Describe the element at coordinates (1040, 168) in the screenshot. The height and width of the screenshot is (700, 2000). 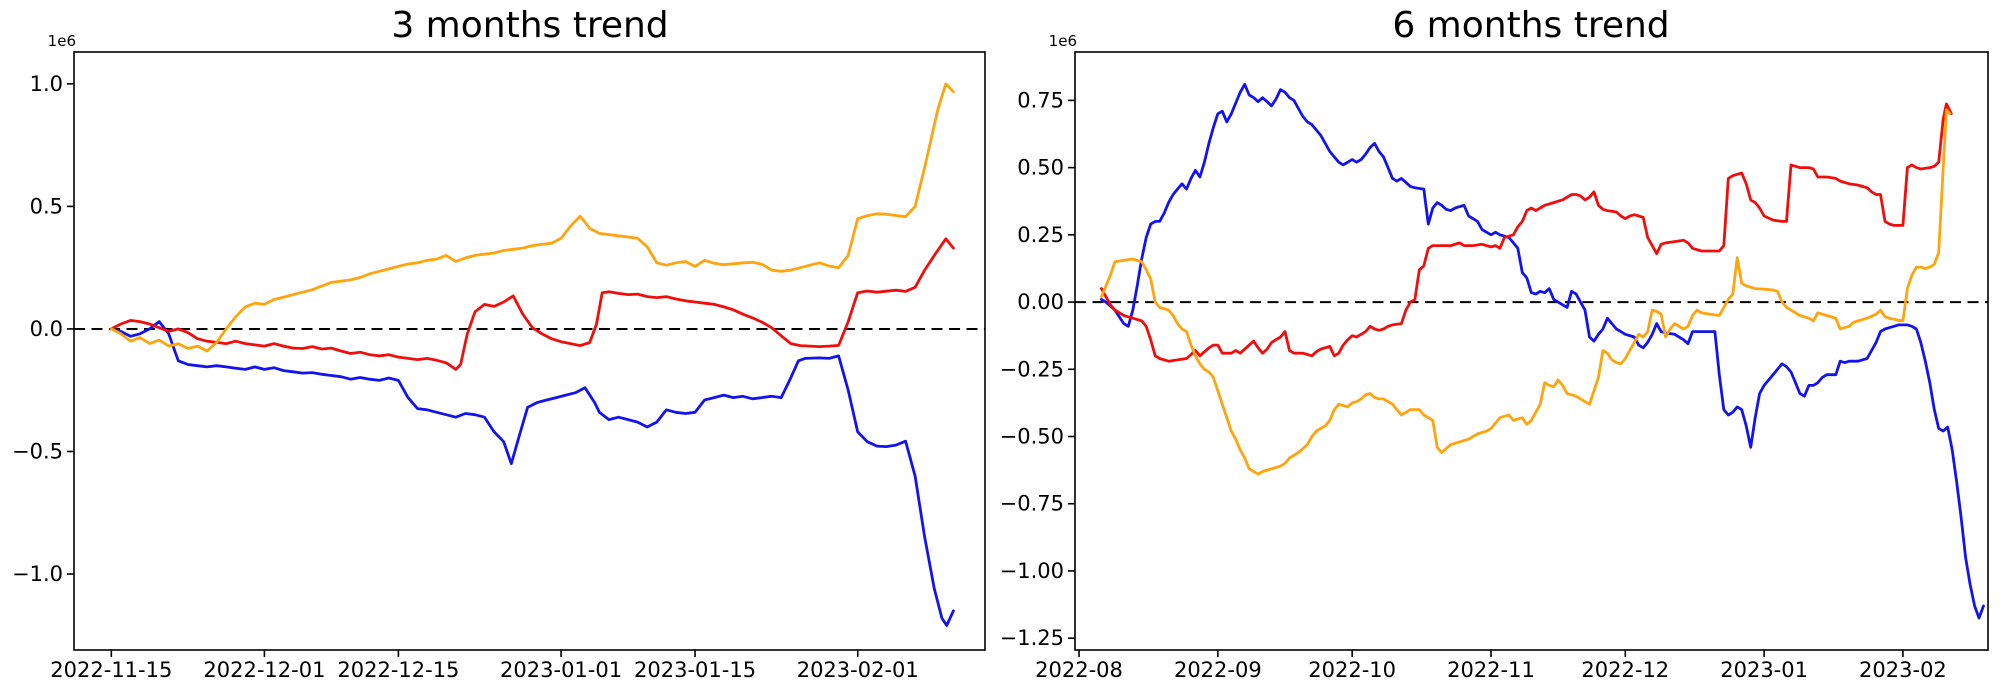
I see `y-tick-label: 0.50` at that location.